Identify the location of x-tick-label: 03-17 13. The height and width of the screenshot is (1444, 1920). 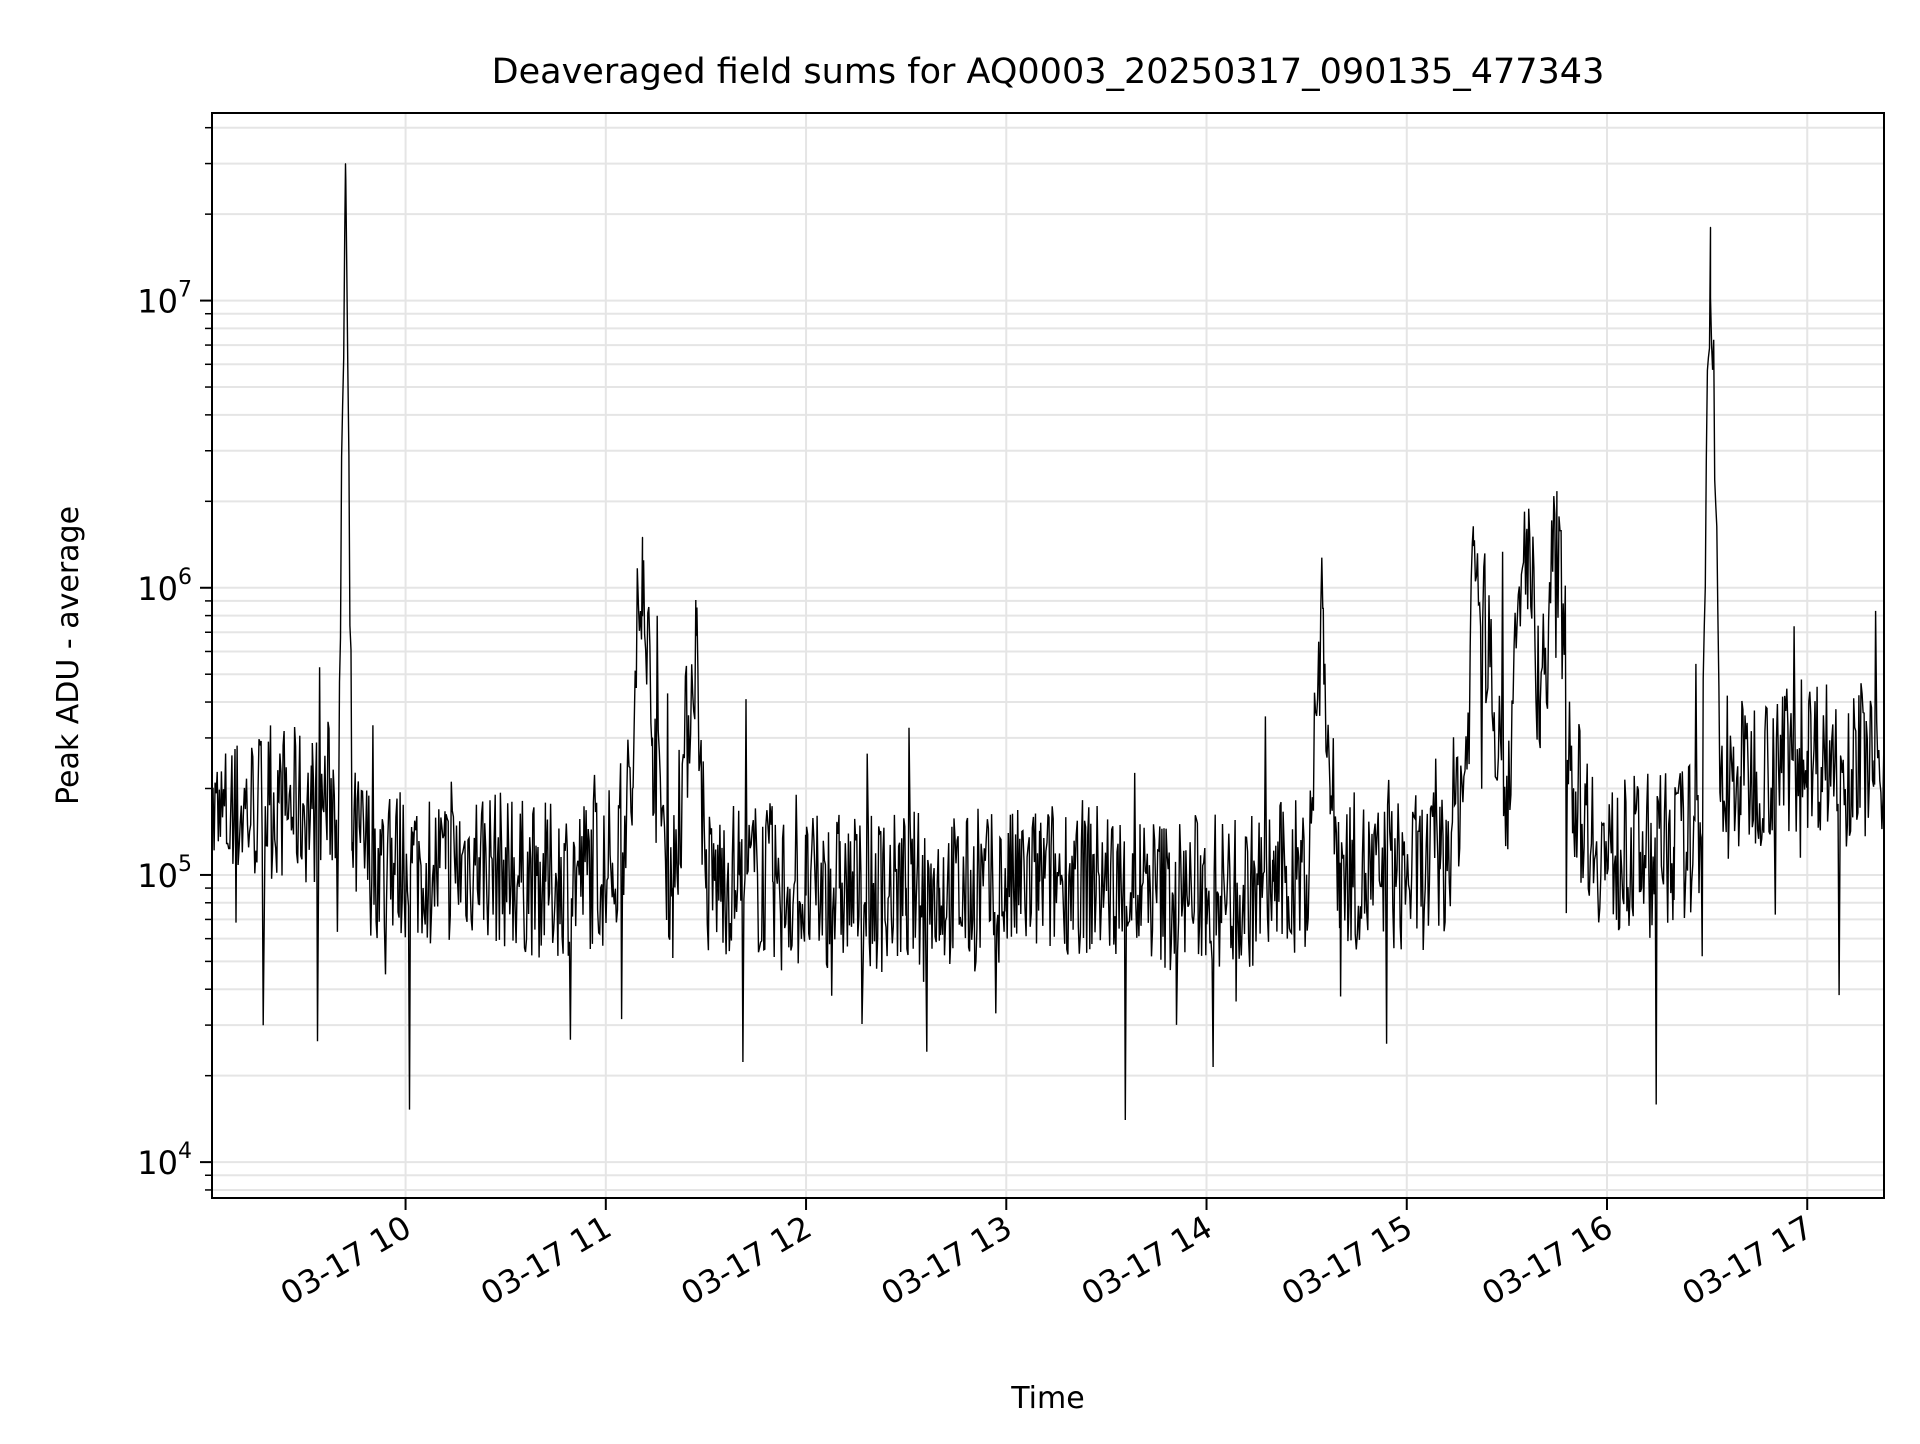
(947, 1260).